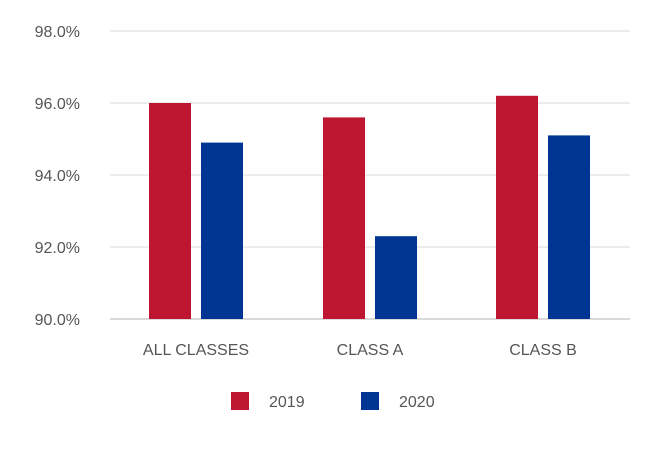 The image size is (660, 450). I want to click on legend-label-2020: 2020, so click(417, 402).